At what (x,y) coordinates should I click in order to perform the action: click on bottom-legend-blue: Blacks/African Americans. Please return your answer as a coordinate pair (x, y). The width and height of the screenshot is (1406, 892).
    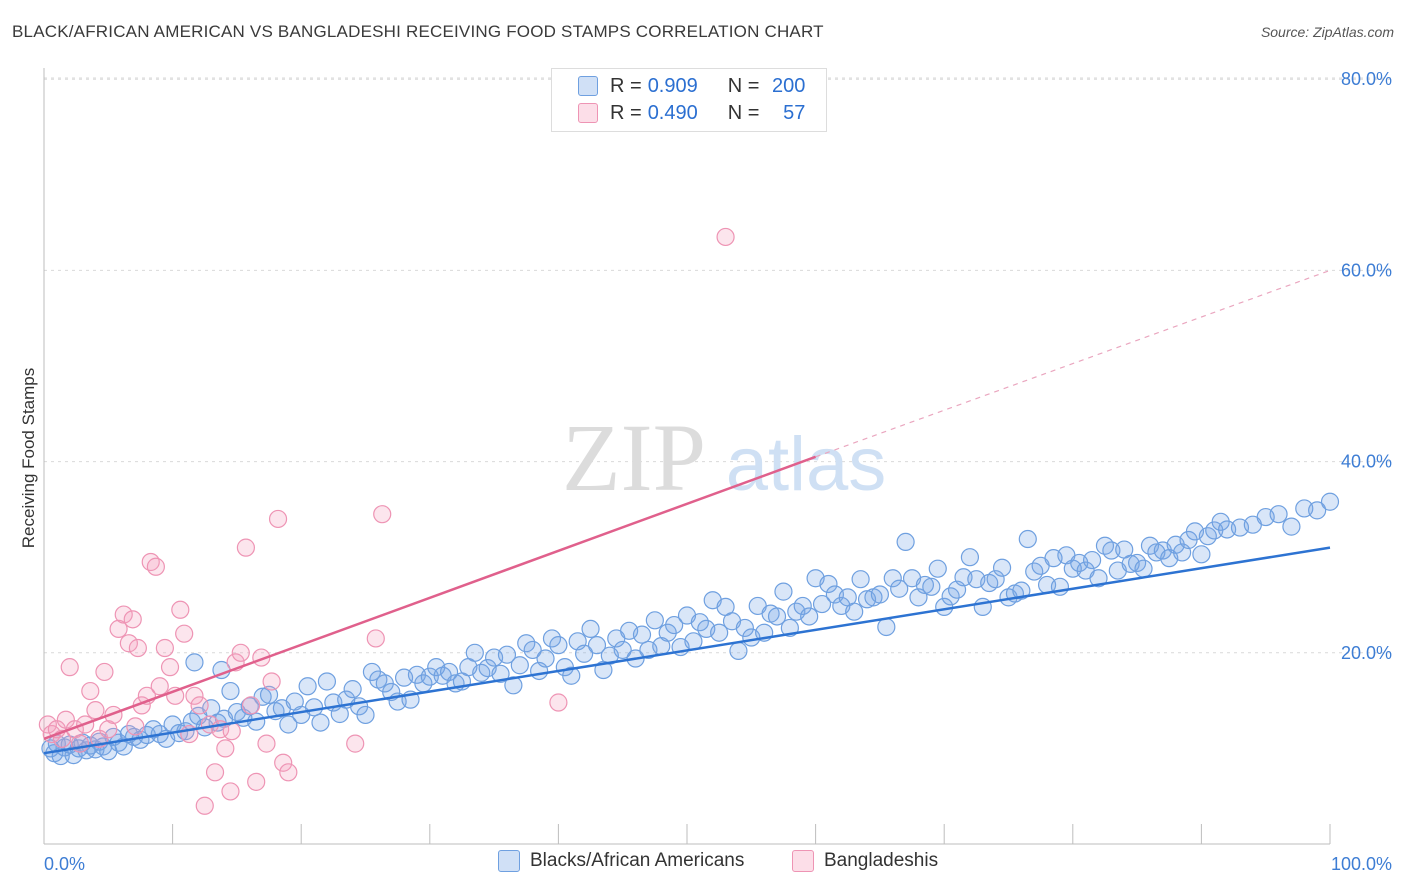
    Looking at the image, I should click on (621, 861).